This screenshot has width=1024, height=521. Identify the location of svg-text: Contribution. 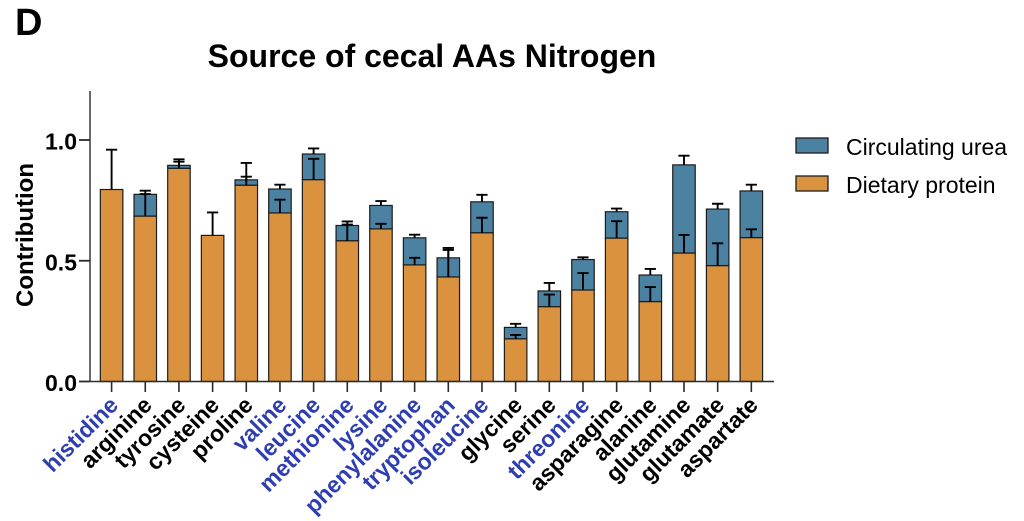
(25, 235).